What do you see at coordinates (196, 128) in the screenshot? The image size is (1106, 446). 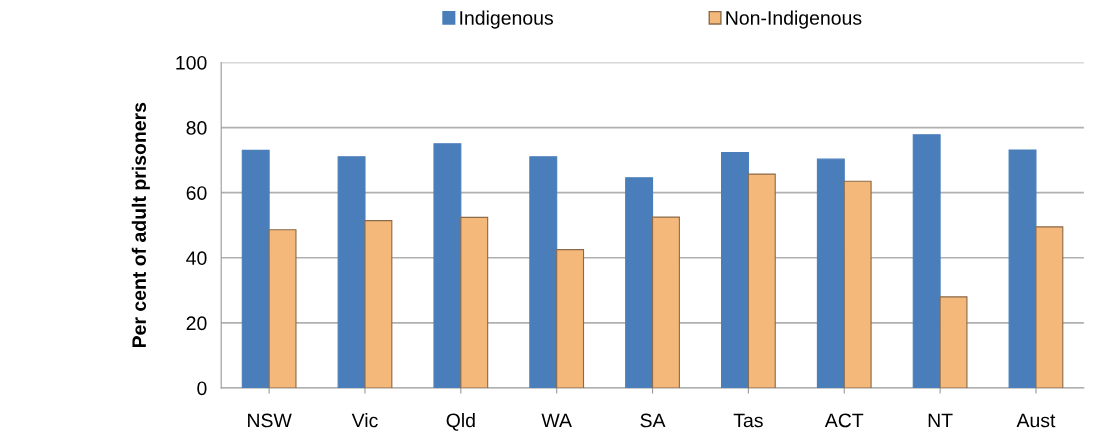 I see `y-tick-label: 80` at bounding box center [196, 128].